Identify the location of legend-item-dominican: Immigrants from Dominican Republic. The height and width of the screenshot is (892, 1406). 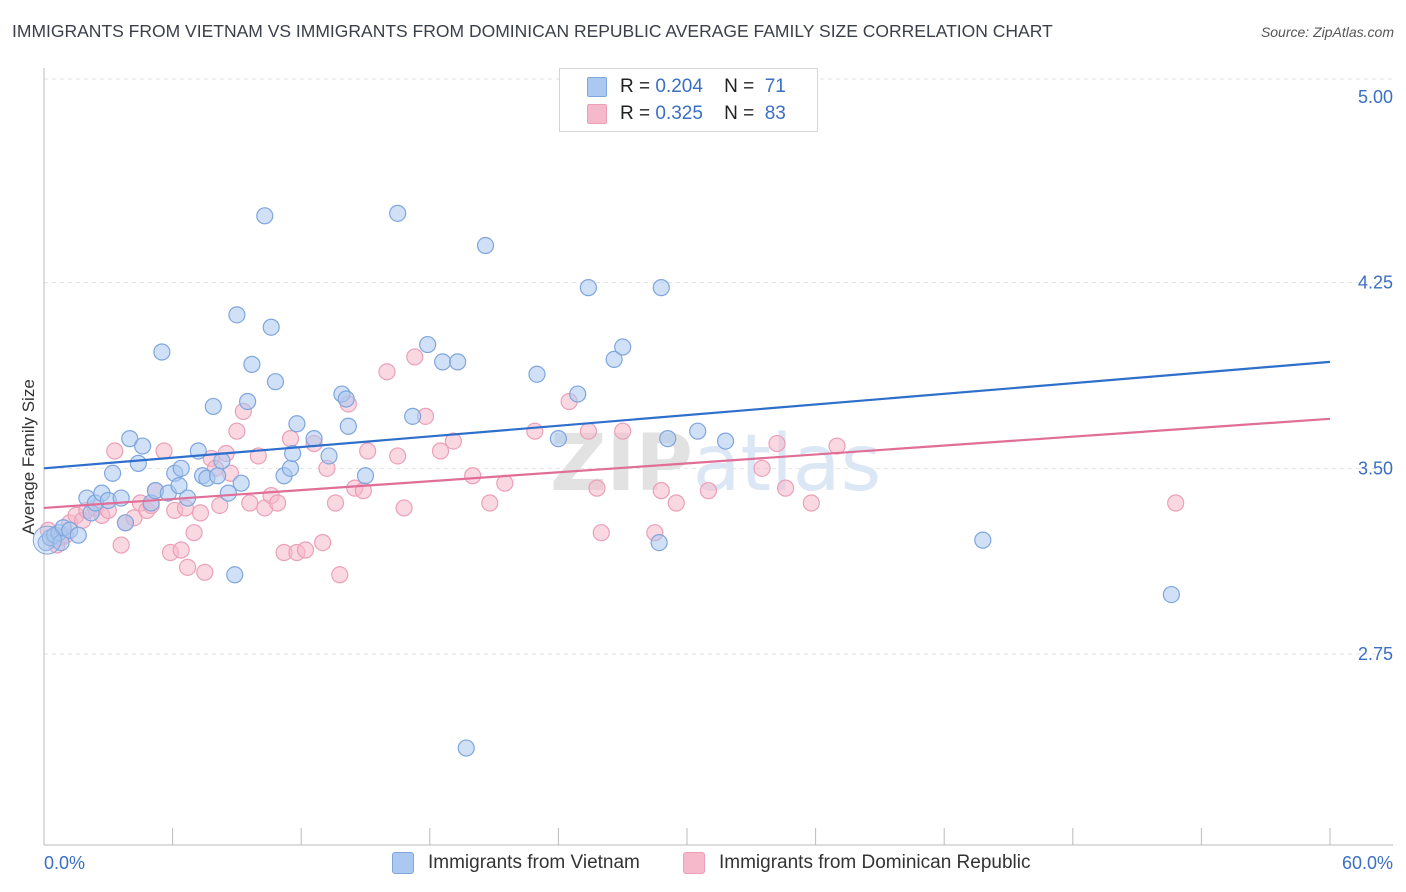
(857, 863).